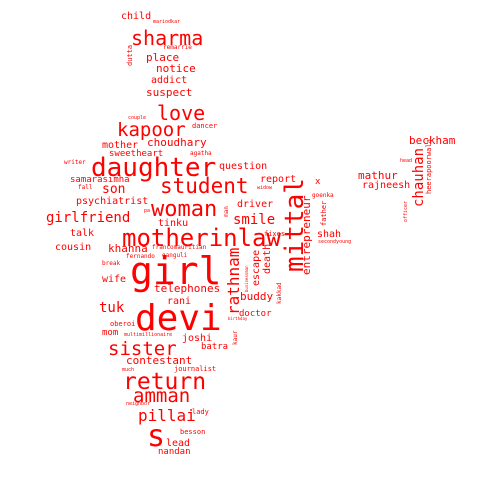  Describe the element at coordinates (153, 168) in the screenshot. I see `word-daughter: daughter` at that location.